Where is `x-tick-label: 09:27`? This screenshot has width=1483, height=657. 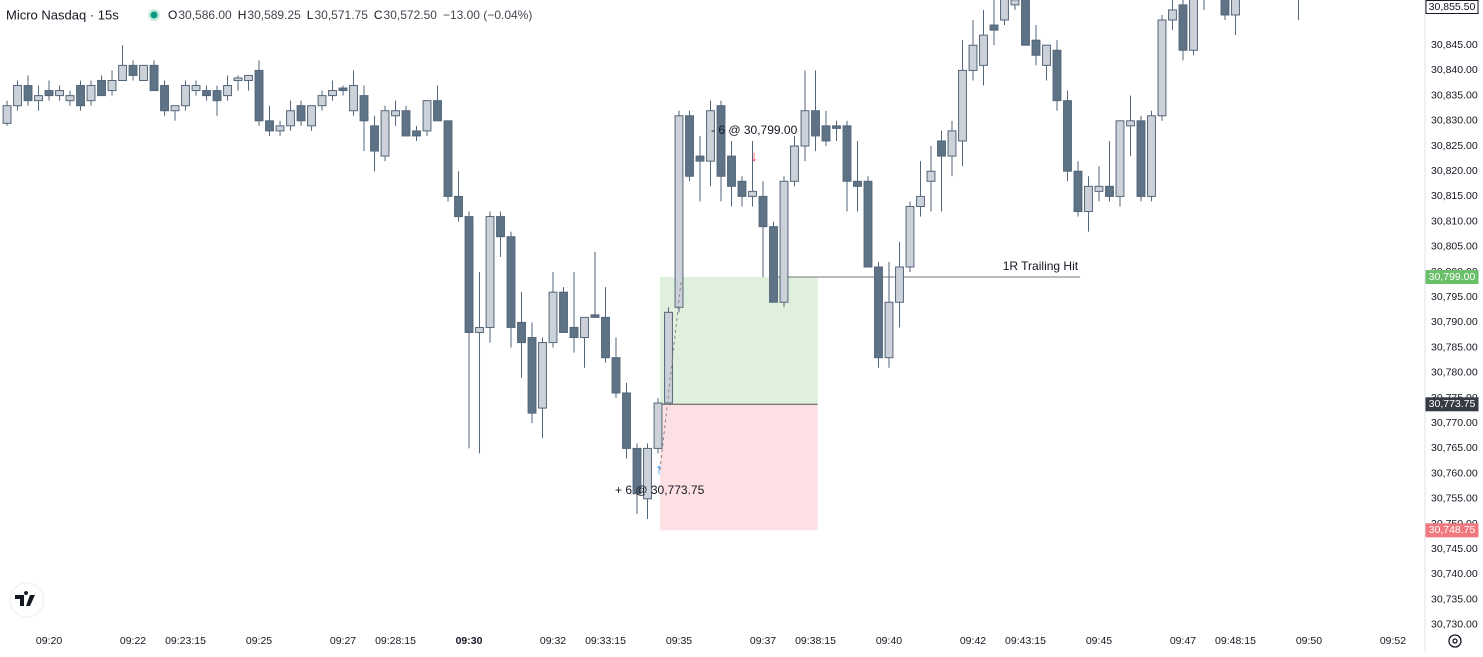
x-tick-label: 09:27 is located at coordinates (343, 641).